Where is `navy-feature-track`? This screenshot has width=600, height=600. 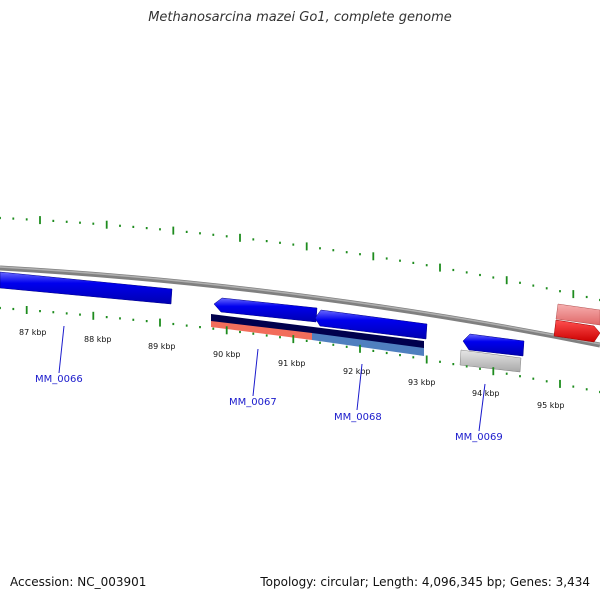
navy-feature-track is located at coordinates (317, 331).